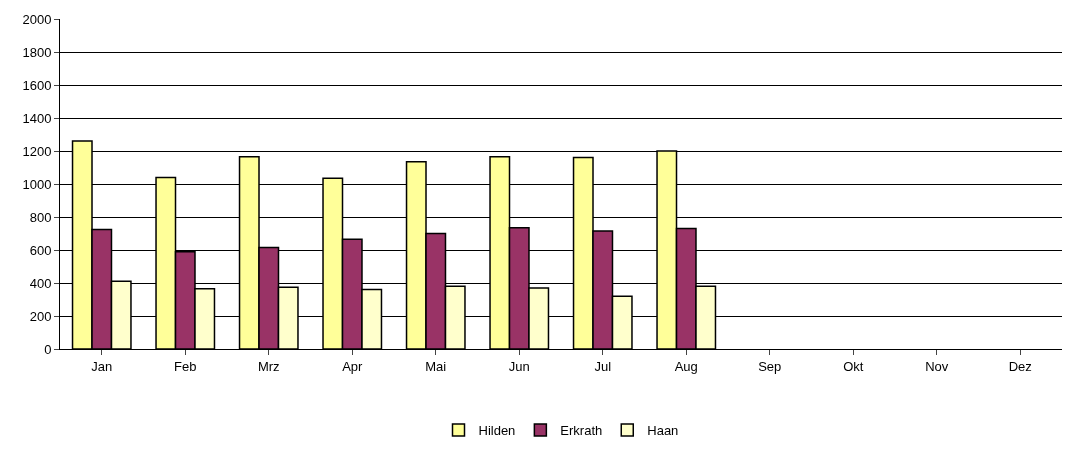 The width and height of the screenshot is (1077, 457). Describe the element at coordinates (686, 366) in the screenshot. I see `x-tick-label: Aug` at that location.